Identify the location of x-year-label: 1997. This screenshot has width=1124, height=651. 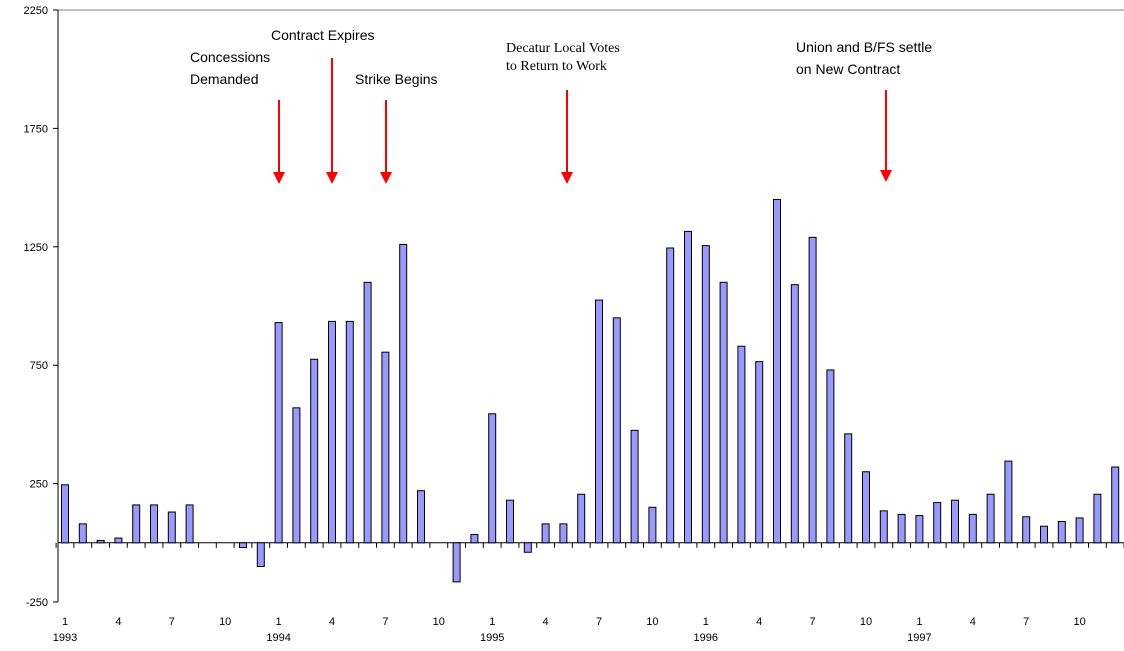
(919, 638).